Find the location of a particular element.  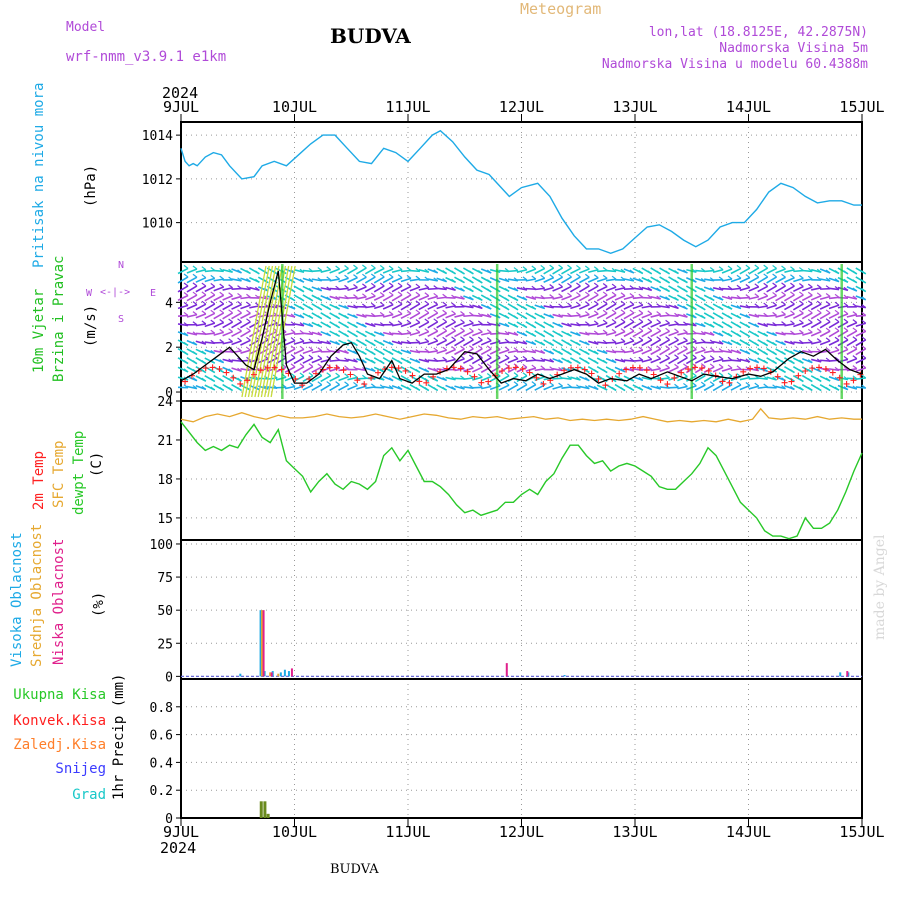

y-tick-label: 1012 is located at coordinates (157, 180).